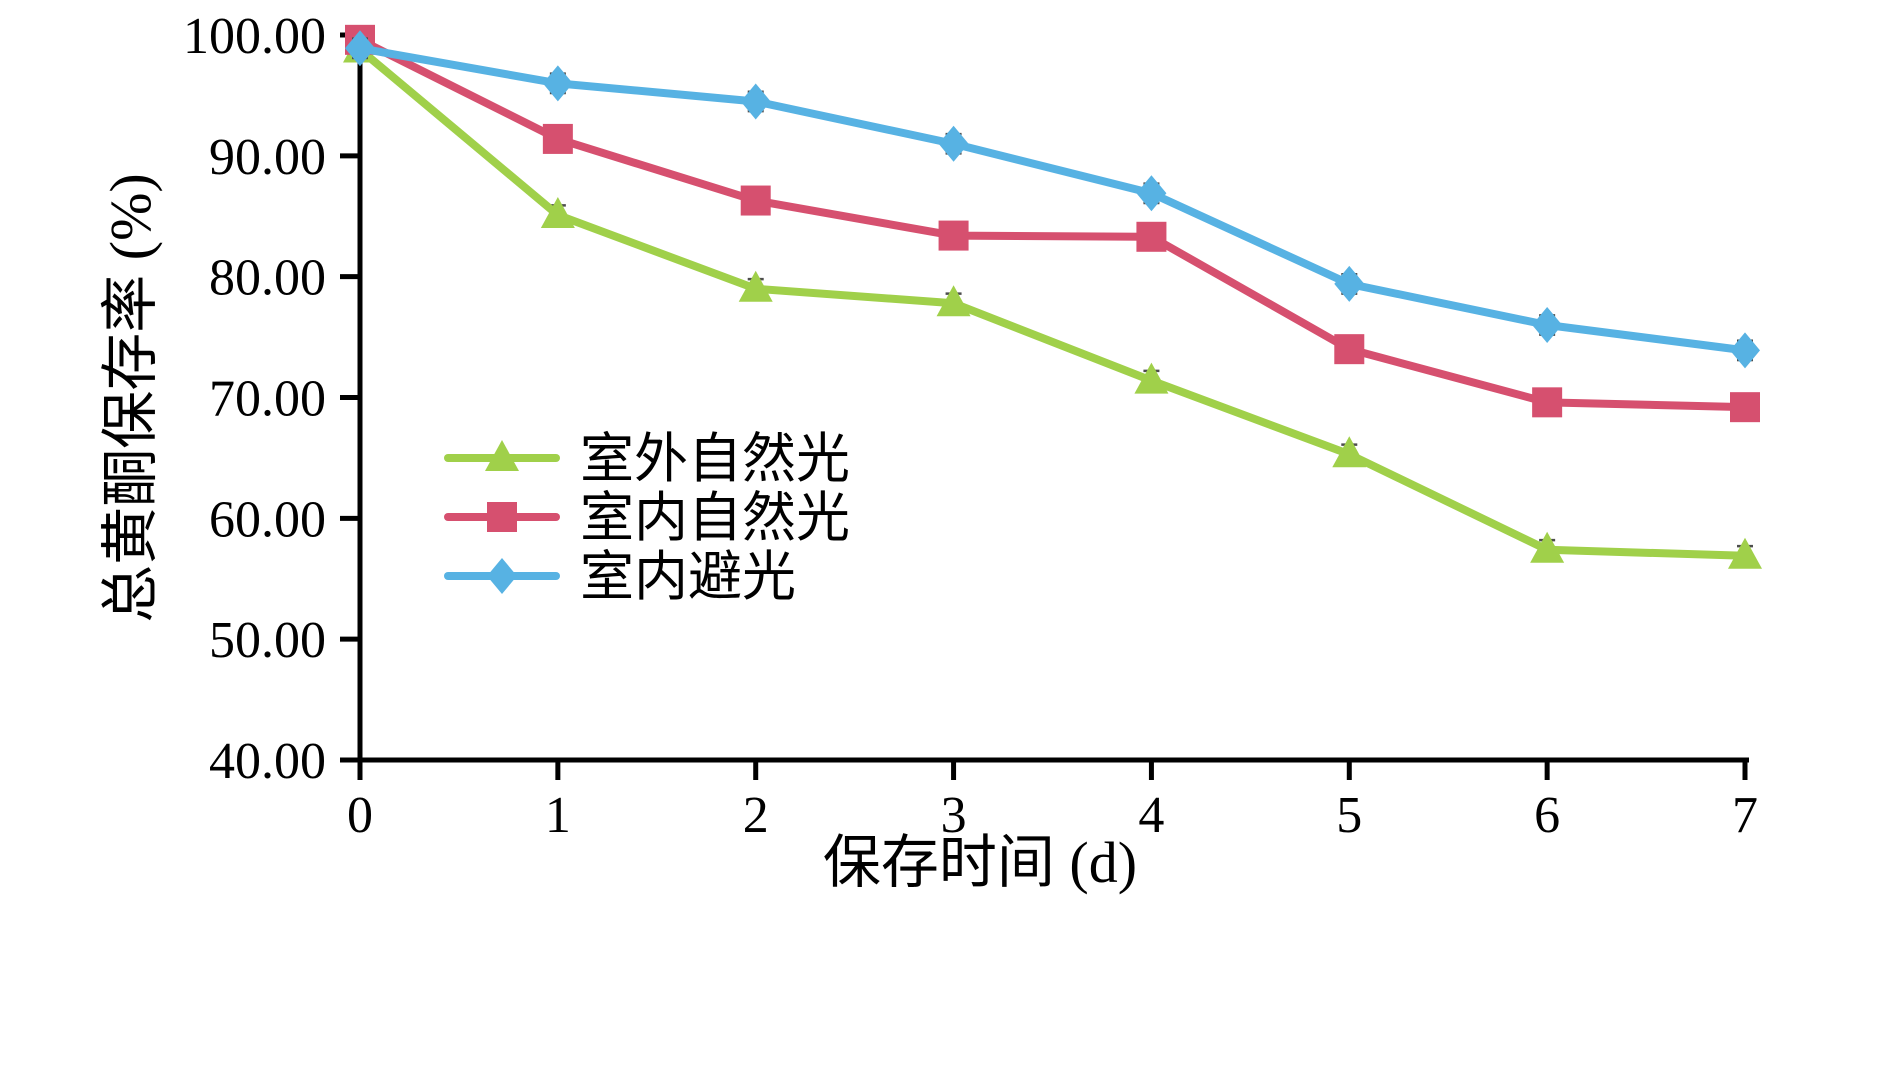 This screenshot has width=1890, height=1084. What do you see at coordinates (756, 815) in the screenshot?
I see `x-tick-label: 2` at bounding box center [756, 815].